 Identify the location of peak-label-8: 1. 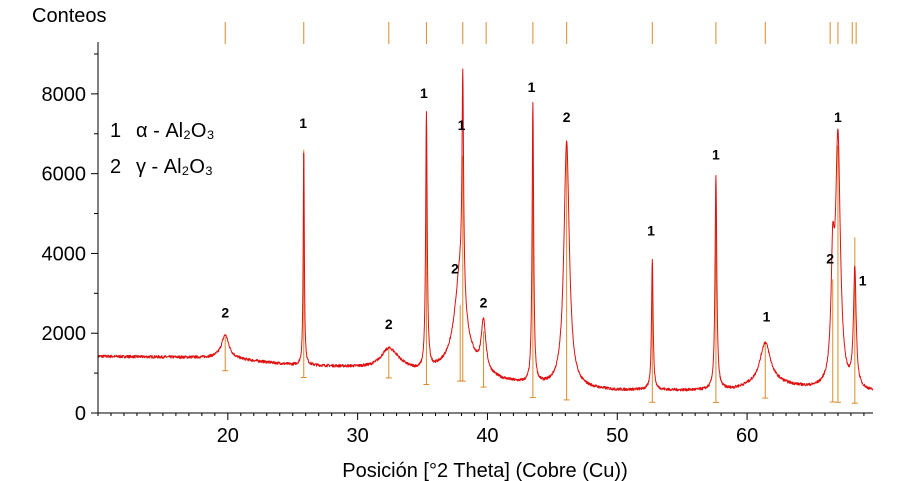
(532, 87).